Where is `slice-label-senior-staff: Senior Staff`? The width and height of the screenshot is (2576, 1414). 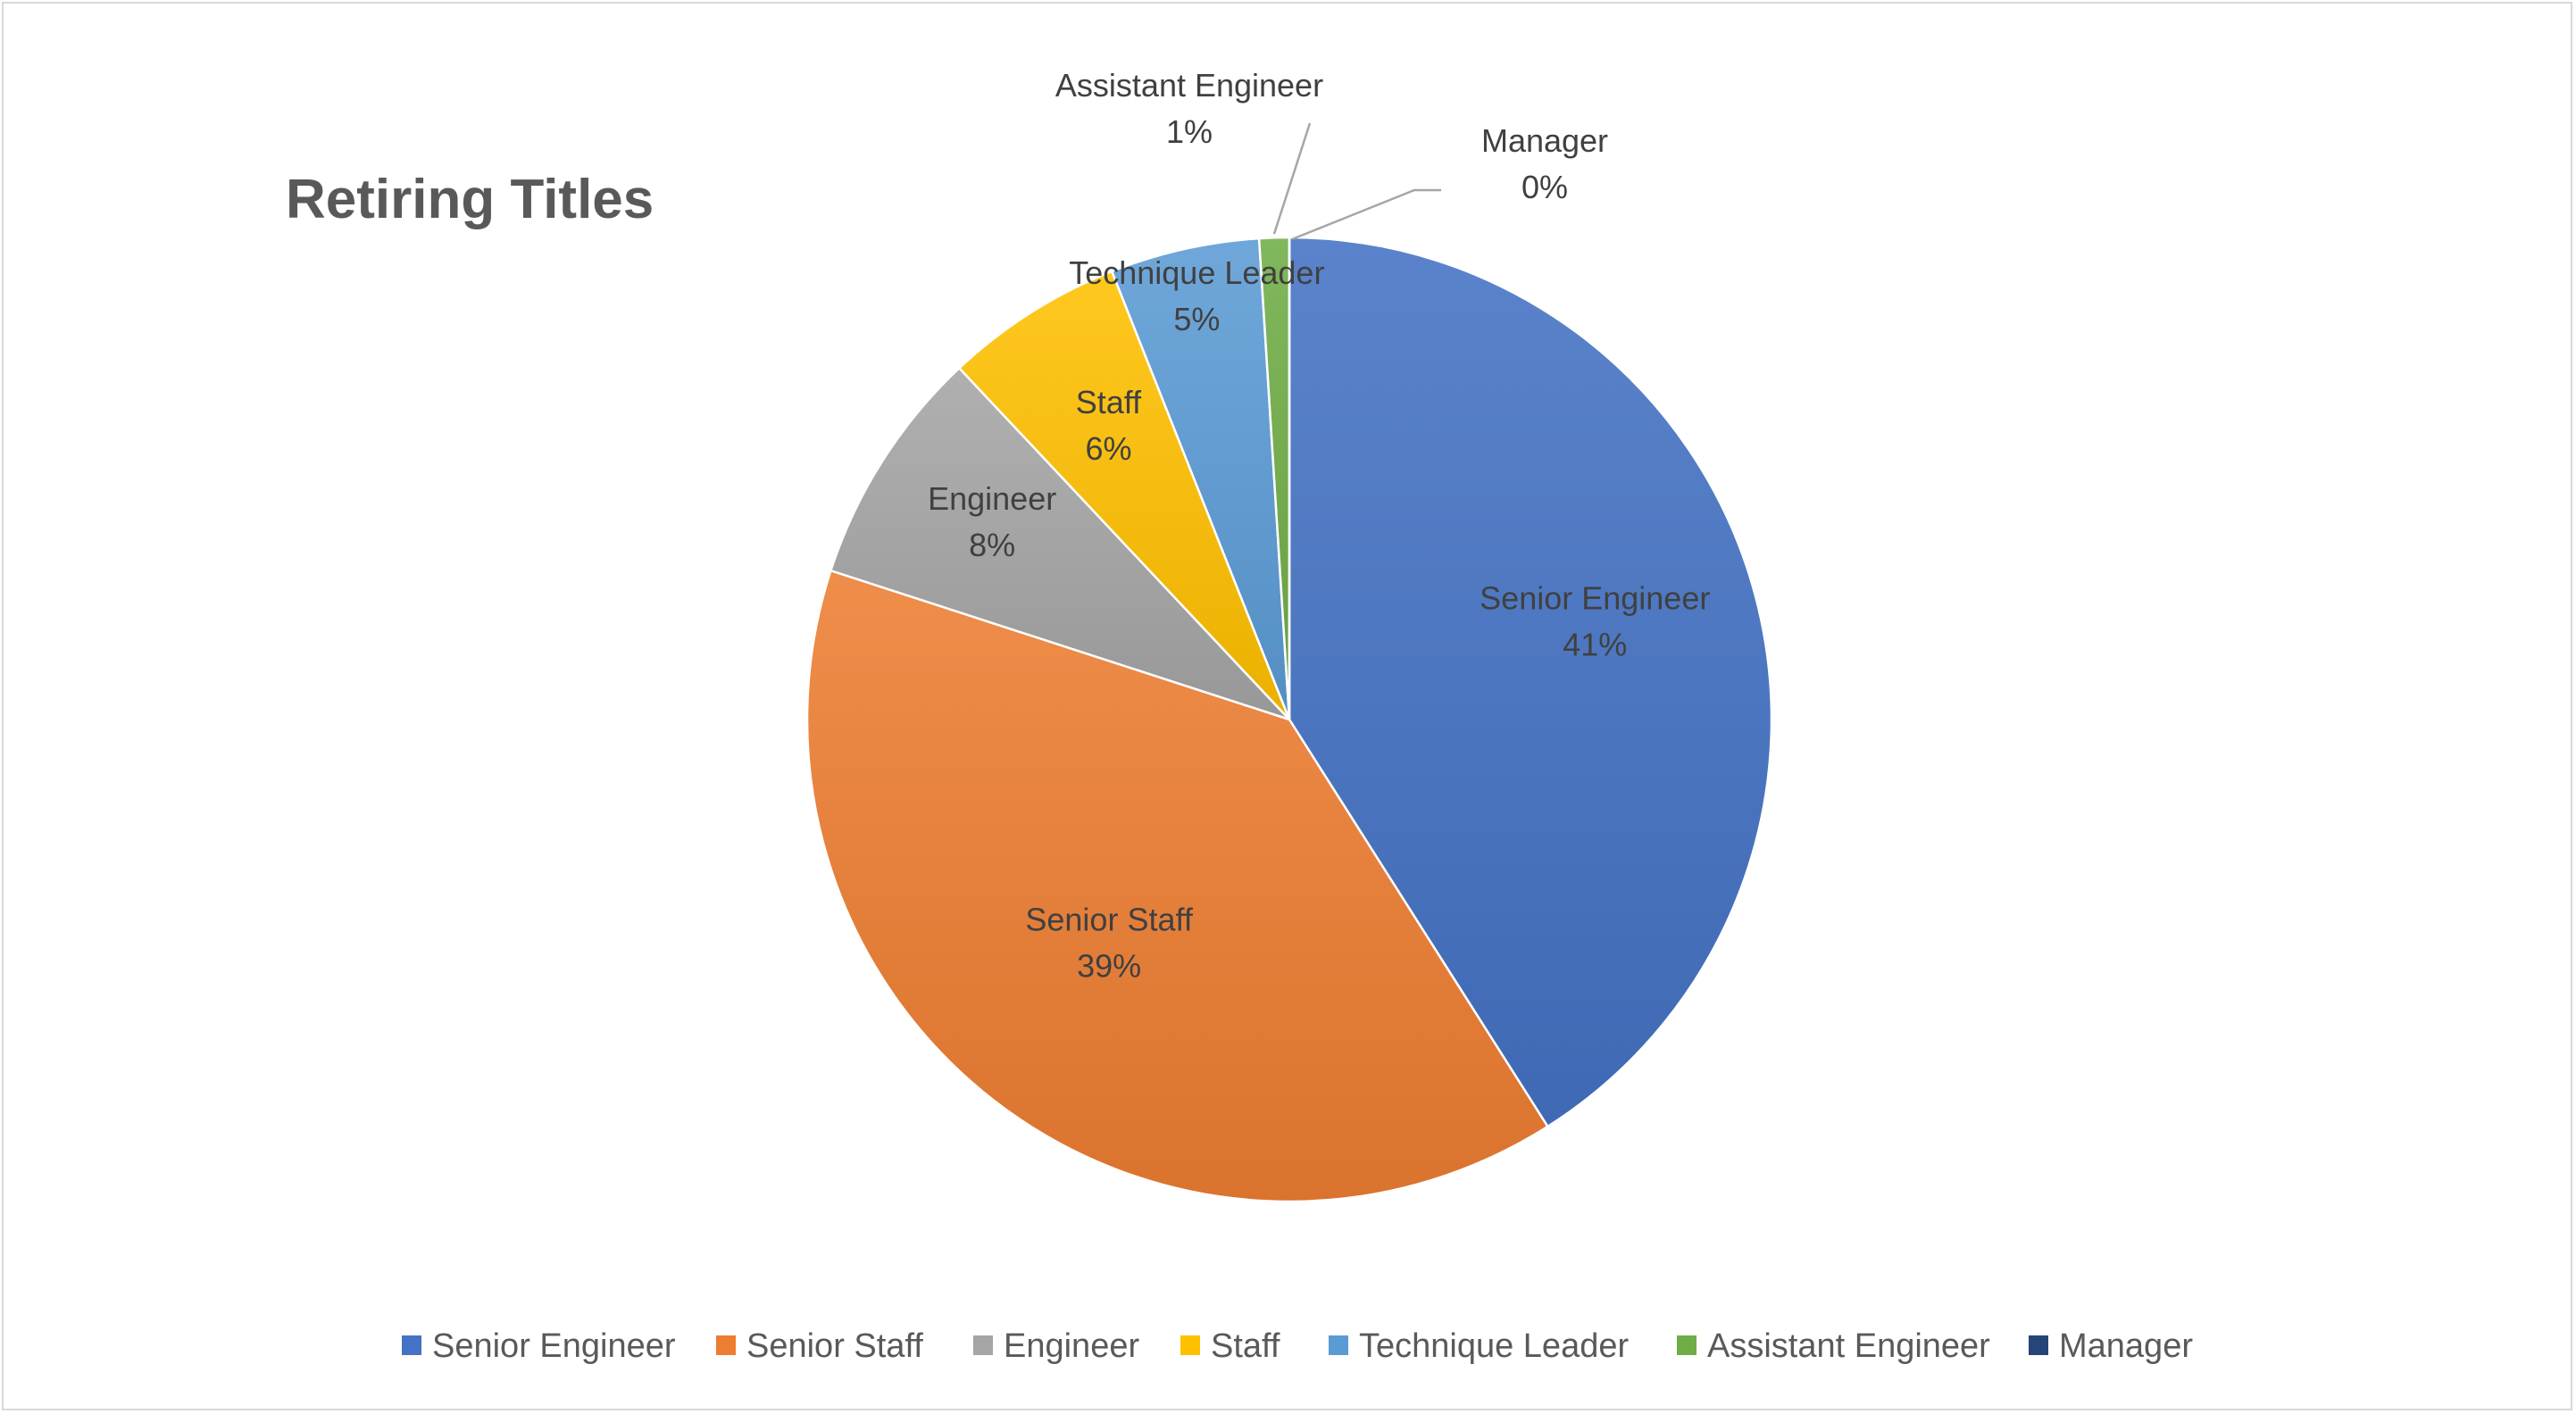
slice-label-senior-staff: Senior Staff is located at coordinates (1109, 919).